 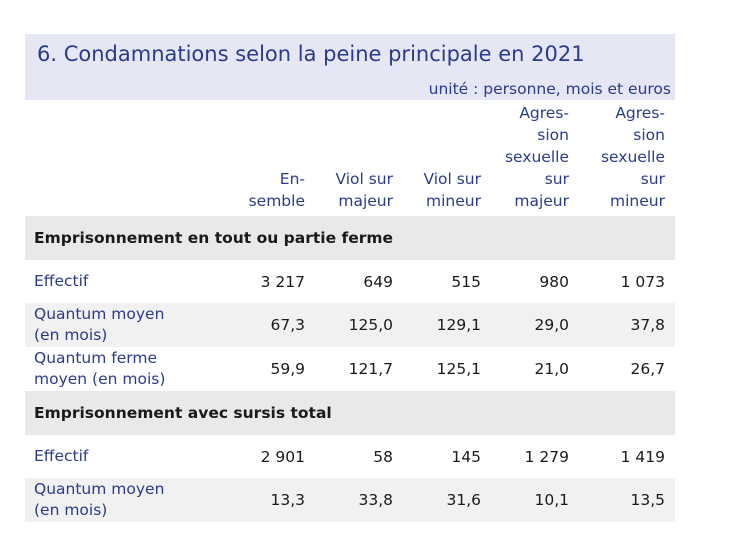 I want to click on table-cell: 2 901, so click(x=282, y=456).